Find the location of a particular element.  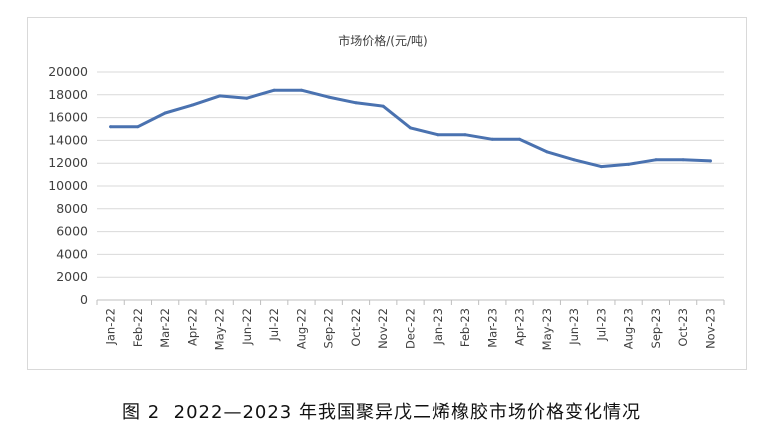

figure-caption: 图 2 2022—2023 年我国聚异戊二烯橡胶市场价格变化情况 is located at coordinates (381, 411).